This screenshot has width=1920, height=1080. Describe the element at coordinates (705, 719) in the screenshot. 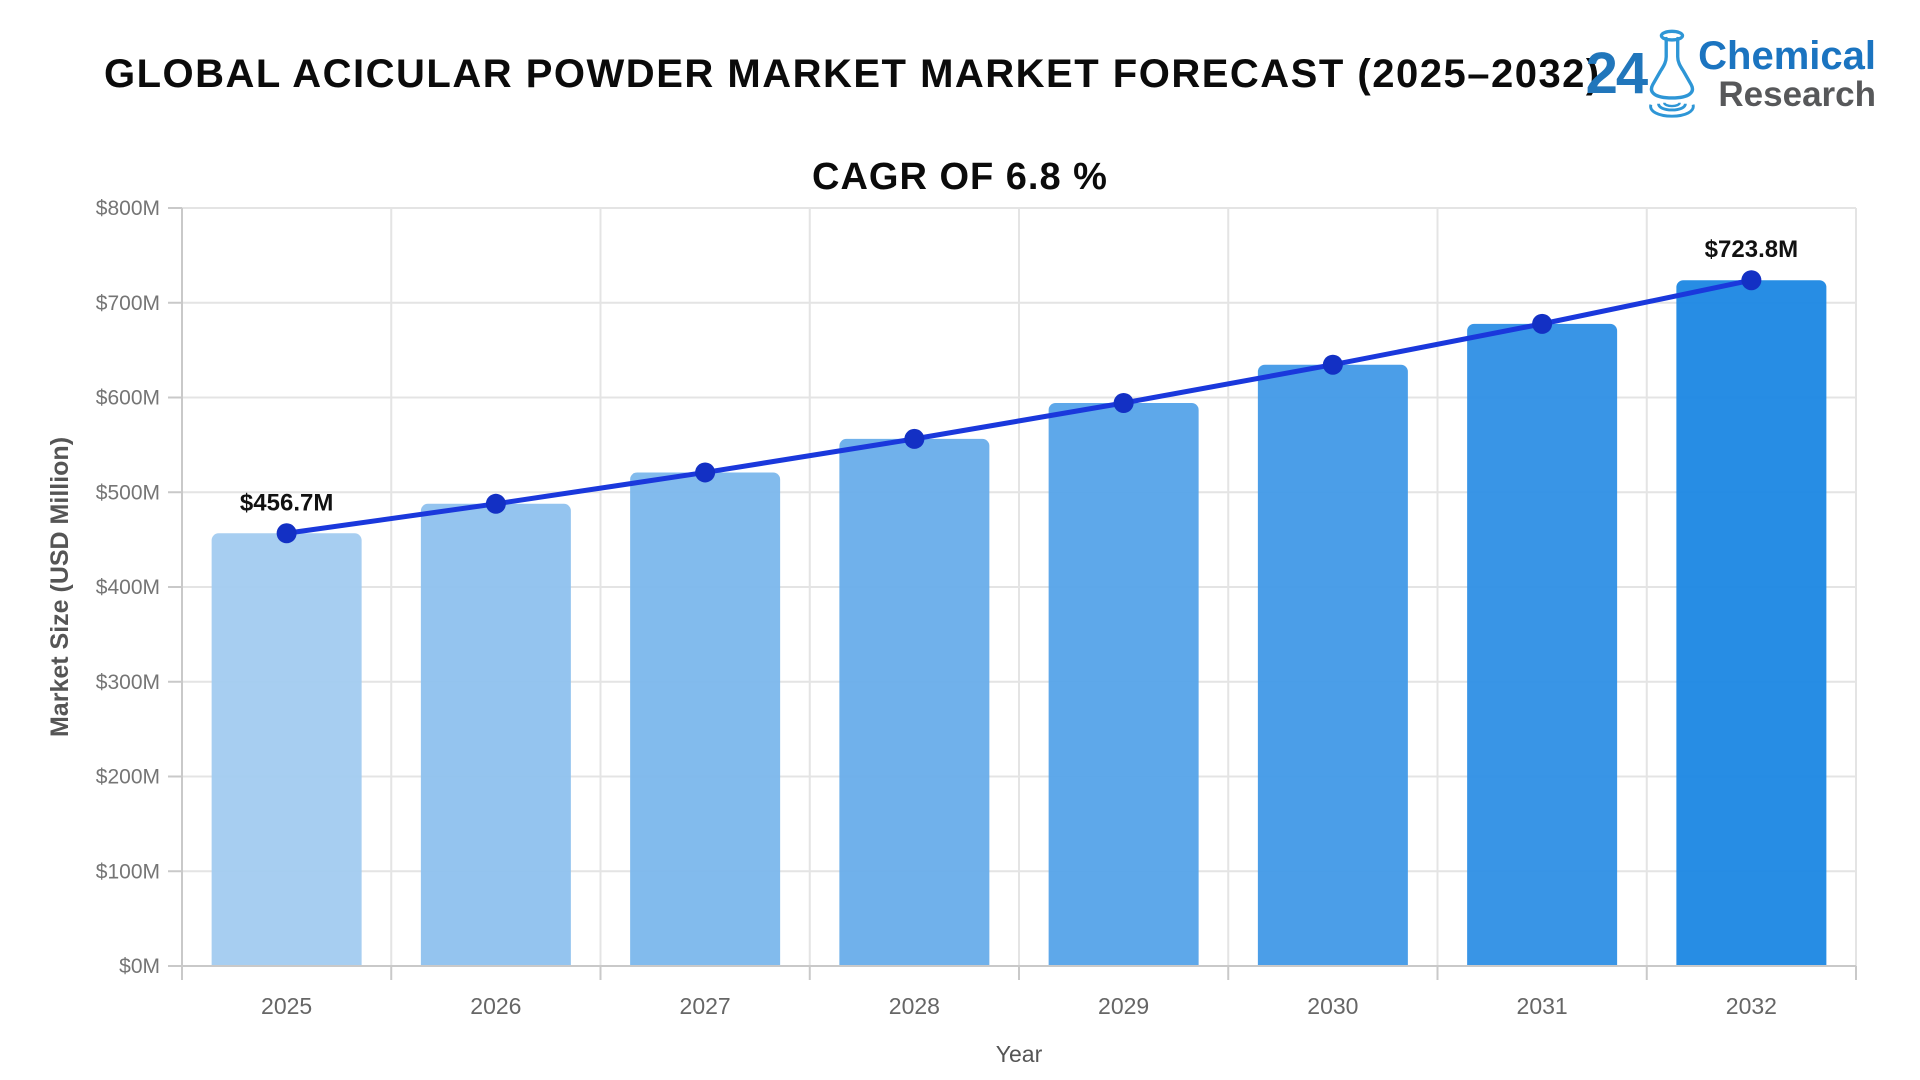

I see `bar-2027` at that location.